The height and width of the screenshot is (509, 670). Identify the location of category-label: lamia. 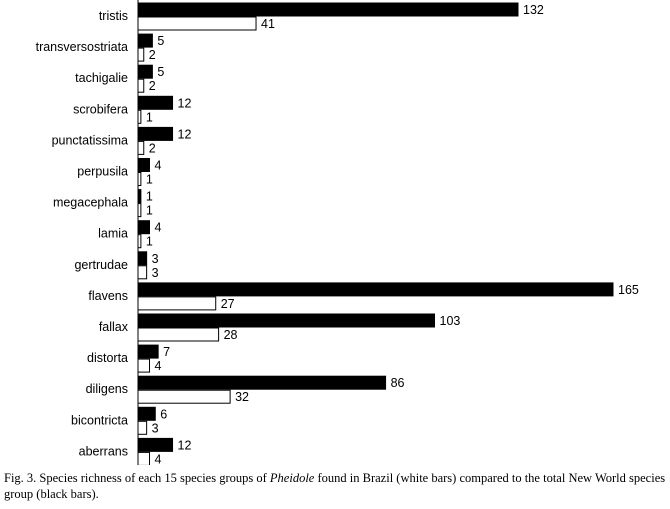
(113, 234).